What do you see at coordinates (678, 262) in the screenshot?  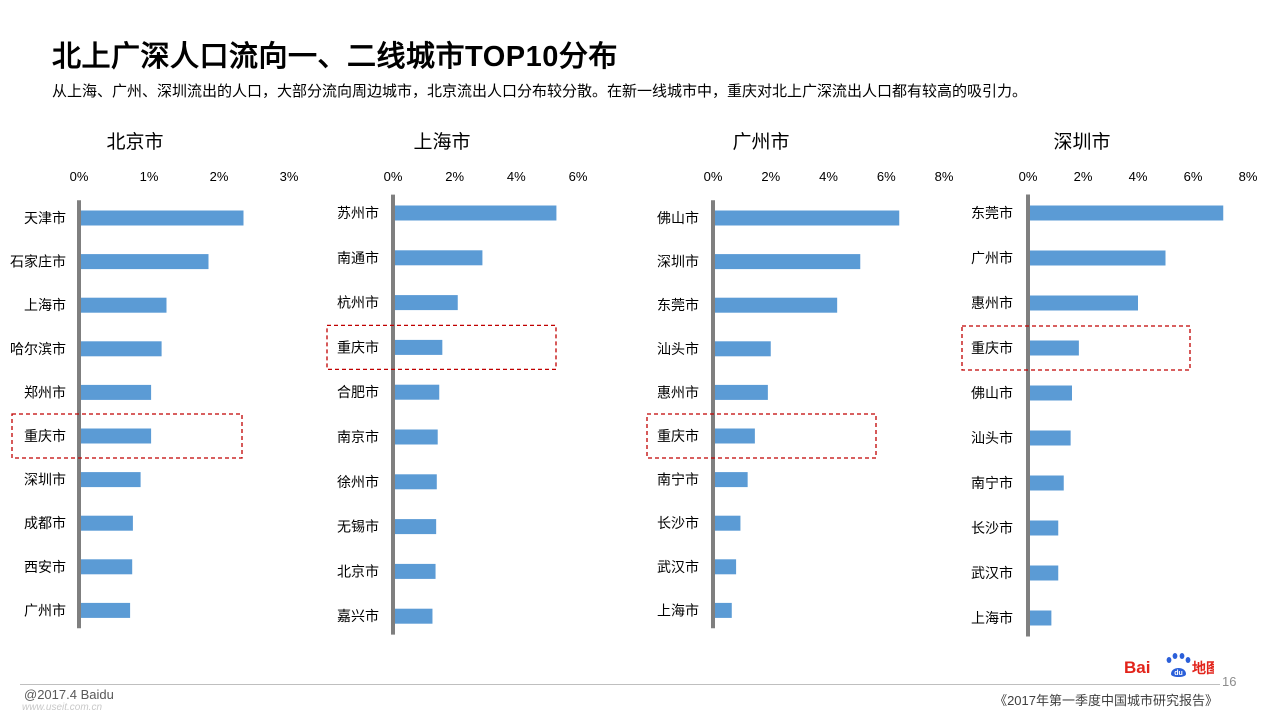 I see `category-label: 深圳市` at bounding box center [678, 262].